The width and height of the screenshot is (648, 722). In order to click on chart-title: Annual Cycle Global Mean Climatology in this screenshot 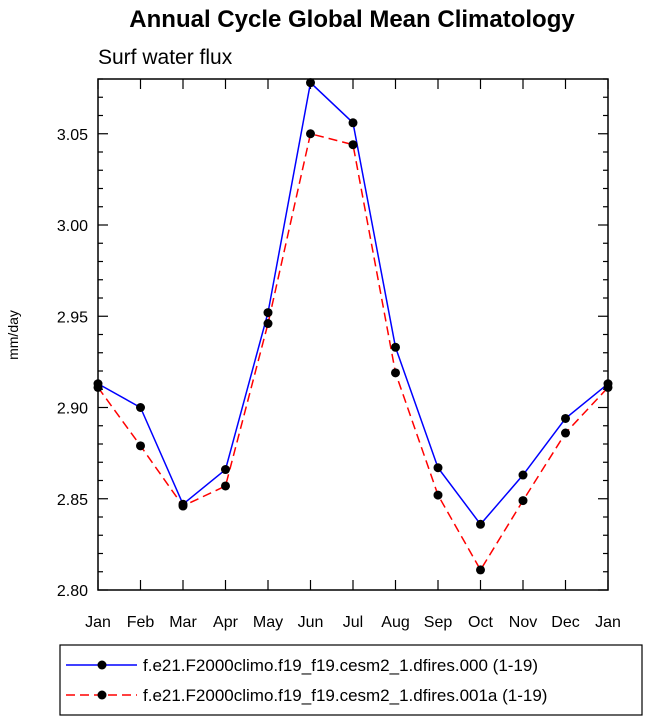, I will do `click(352, 19)`.